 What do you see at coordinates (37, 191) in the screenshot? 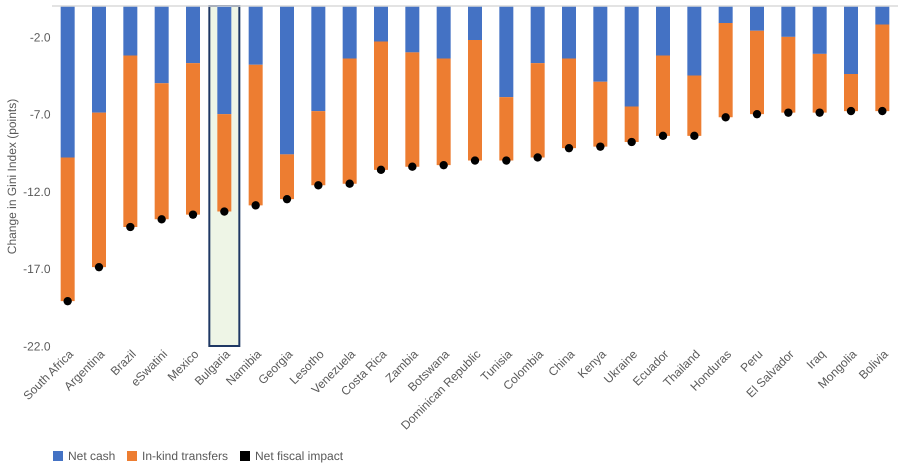
I see `y-tick-label: -12.0` at bounding box center [37, 191].